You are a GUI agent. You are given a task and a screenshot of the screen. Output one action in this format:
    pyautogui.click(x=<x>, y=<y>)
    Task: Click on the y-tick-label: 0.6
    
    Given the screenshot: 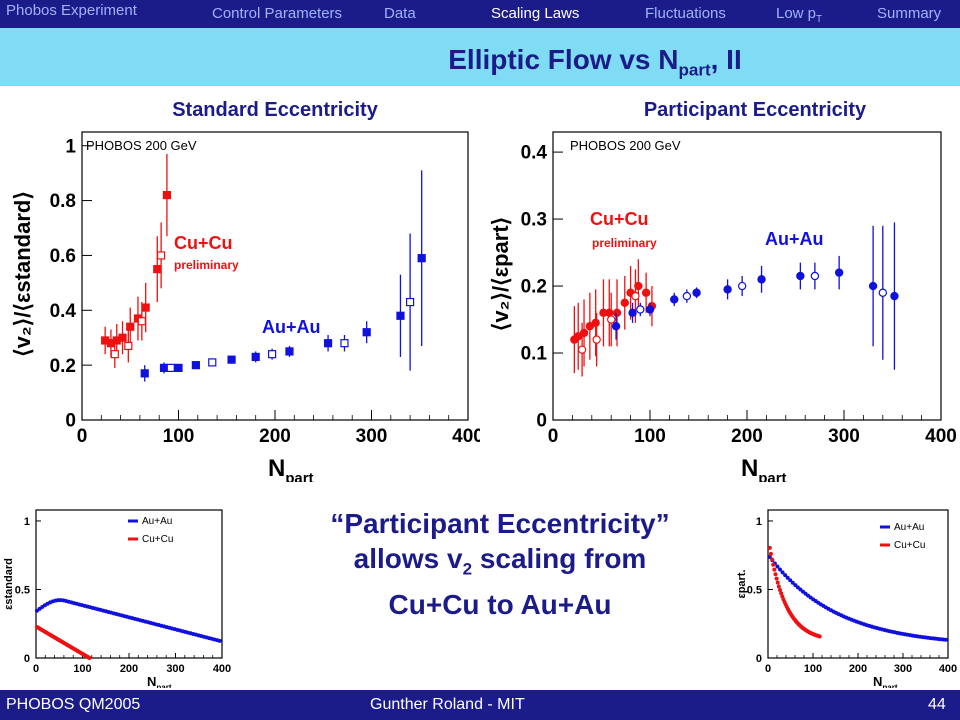 What is the action you would take?
    pyautogui.click(x=63, y=256)
    